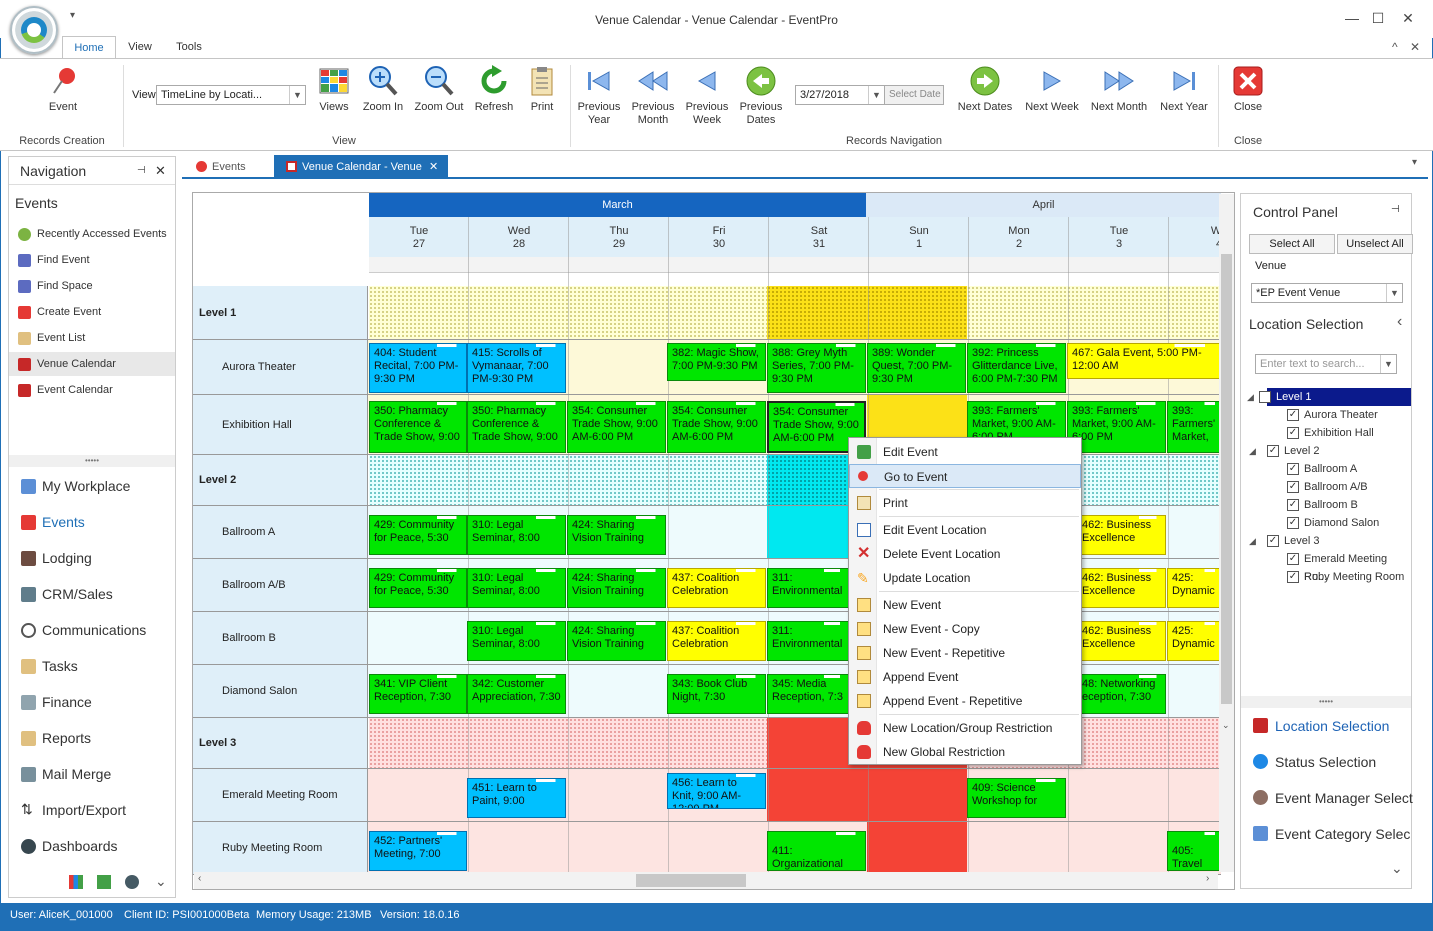  Describe the element at coordinates (516, 694) in the screenshot. I see `event-block: 342: Customer Appreciation, 7:30` at that location.